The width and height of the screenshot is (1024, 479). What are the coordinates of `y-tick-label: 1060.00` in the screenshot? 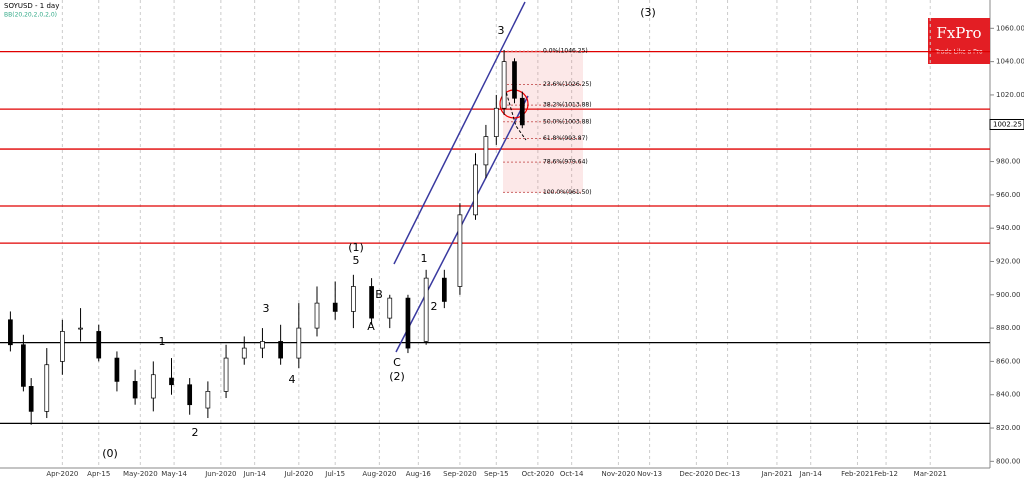 It's located at (1010, 28).